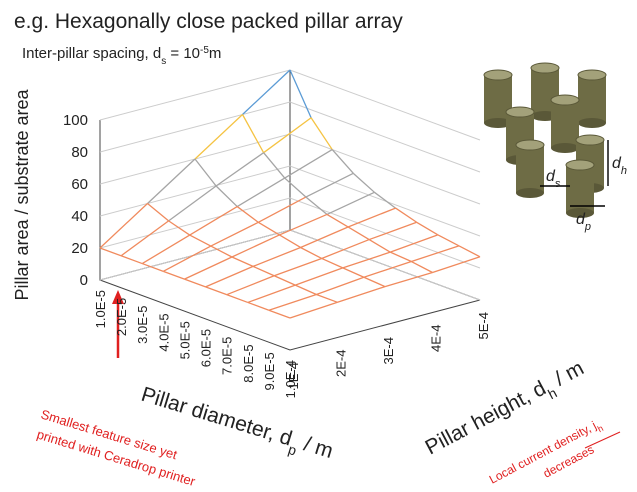 The width and height of the screenshot is (637, 492). I want to click on x-tick-label: 2.0E-5, so click(121, 317).